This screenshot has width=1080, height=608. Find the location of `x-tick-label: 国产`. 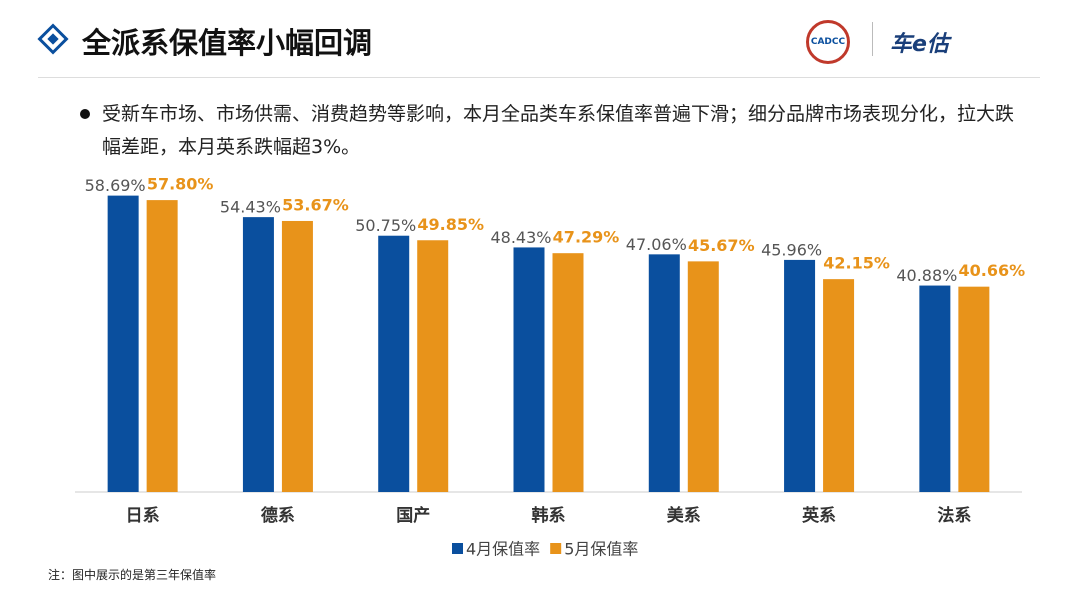

x-tick-label: 国产 is located at coordinates (413, 515).